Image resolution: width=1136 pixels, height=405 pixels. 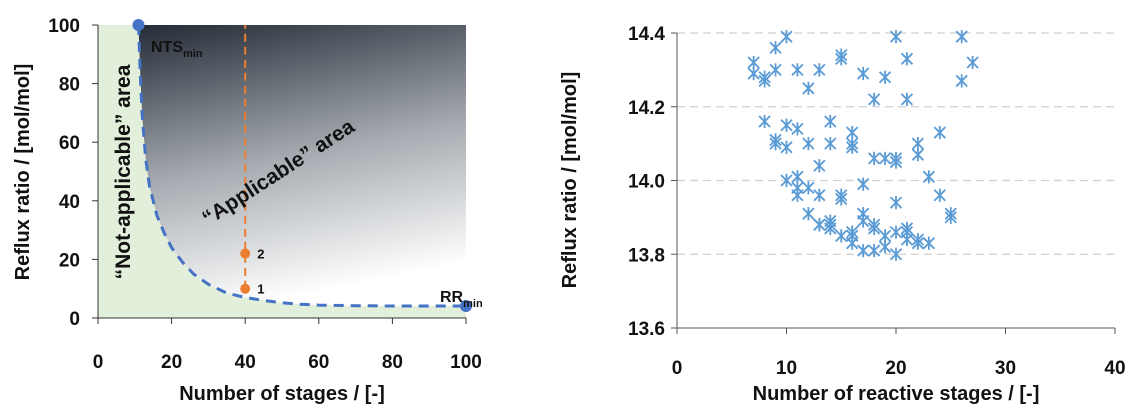 What do you see at coordinates (23, 172) in the screenshot?
I see `chart1-y-axis-title: Reflux ratio / [mol/mol]` at bounding box center [23, 172].